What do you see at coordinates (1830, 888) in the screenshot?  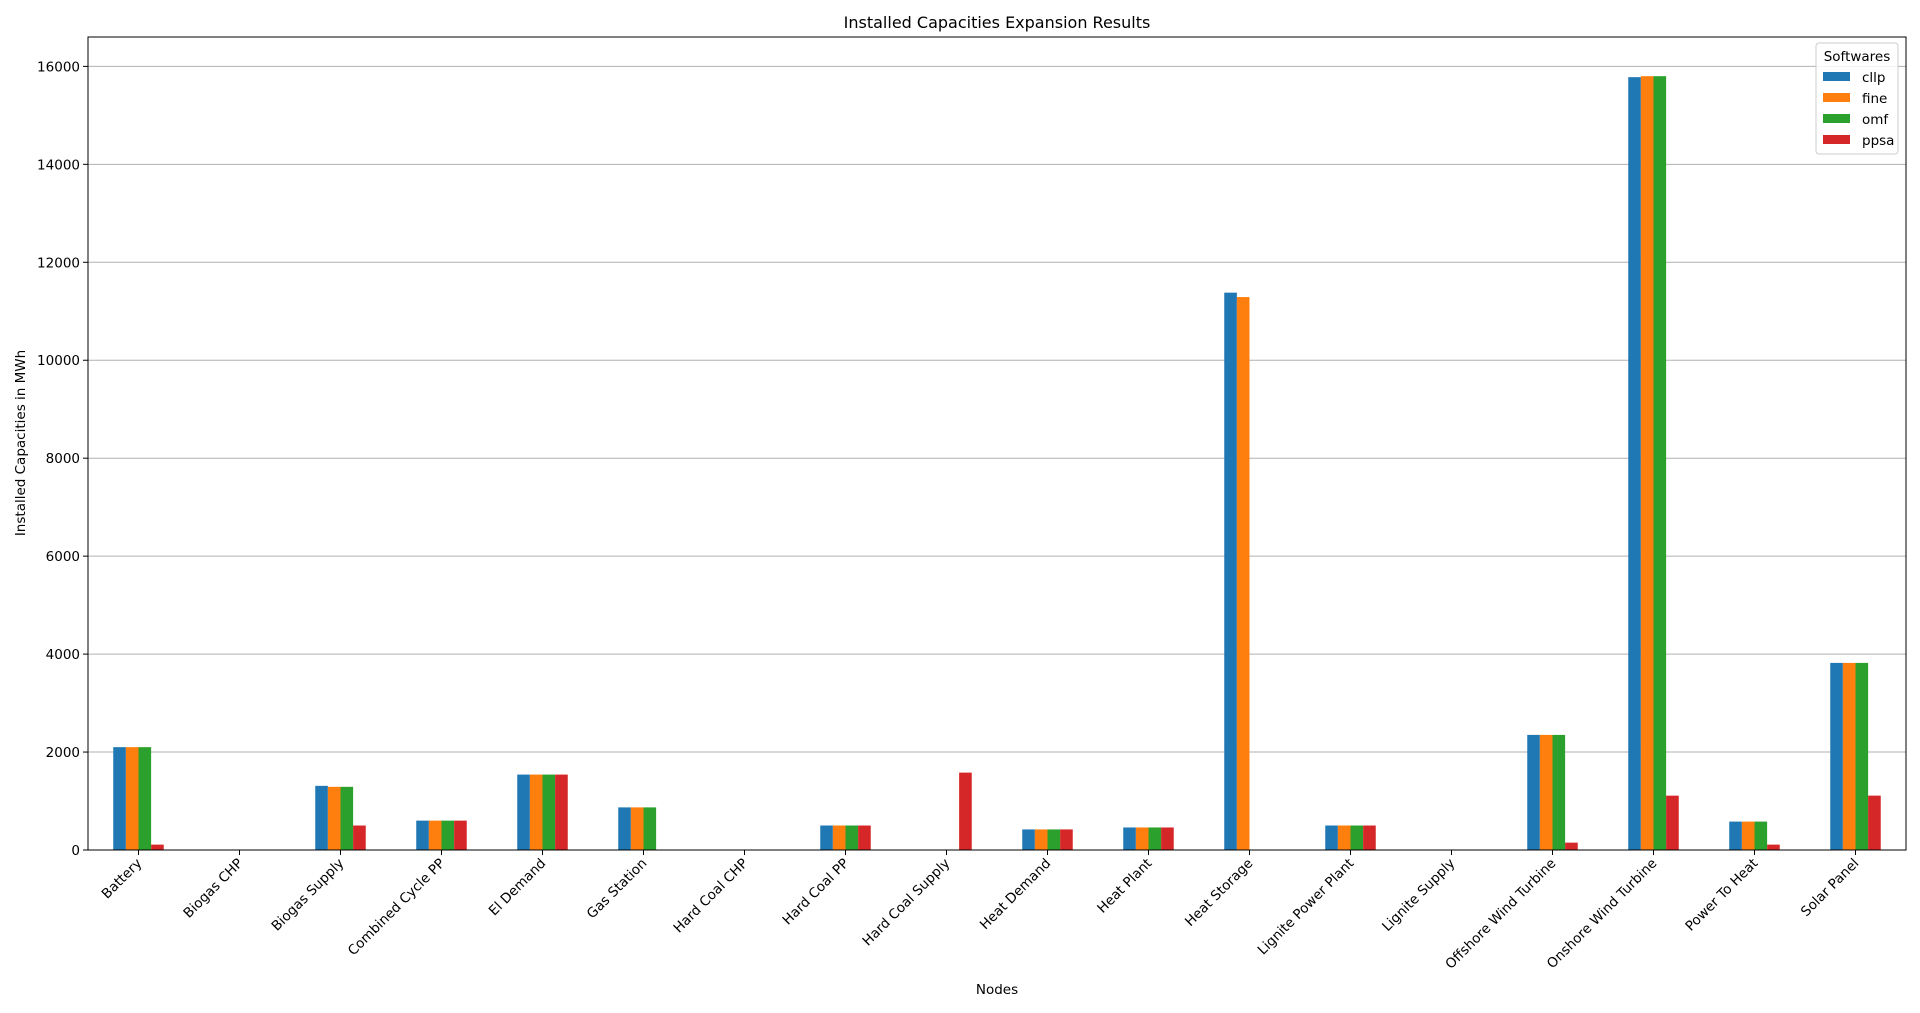 I see `x-tick-label: Solar Panel` at bounding box center [1830, 888].